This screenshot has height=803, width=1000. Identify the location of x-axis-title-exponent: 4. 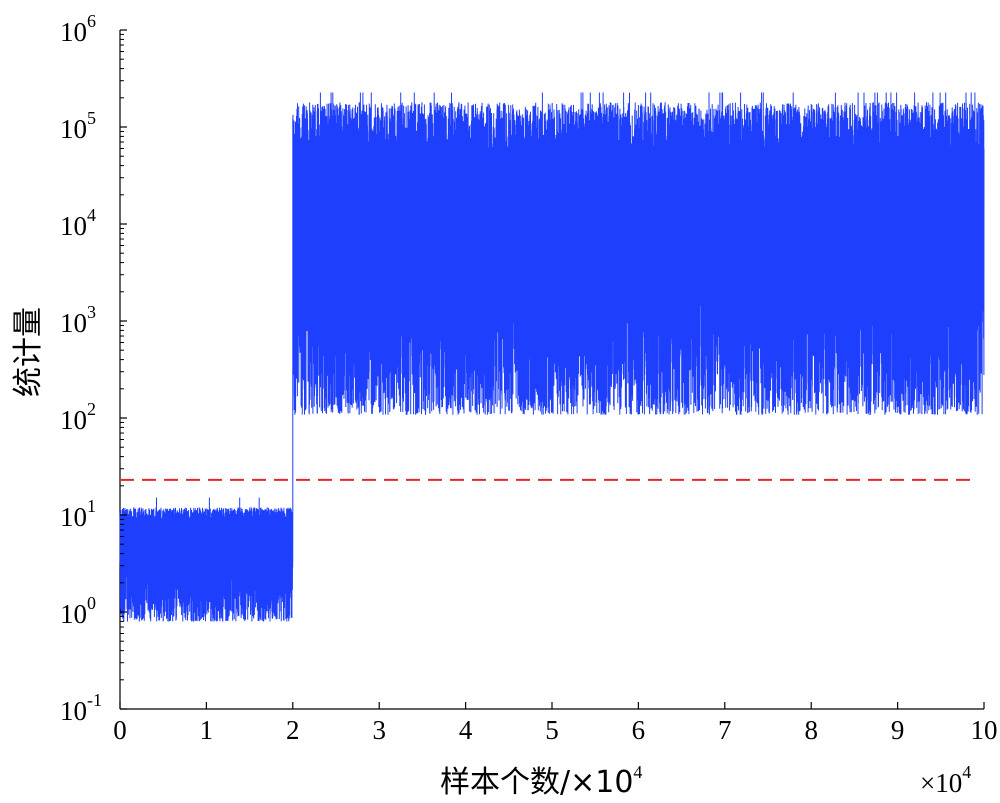
(637, 772).